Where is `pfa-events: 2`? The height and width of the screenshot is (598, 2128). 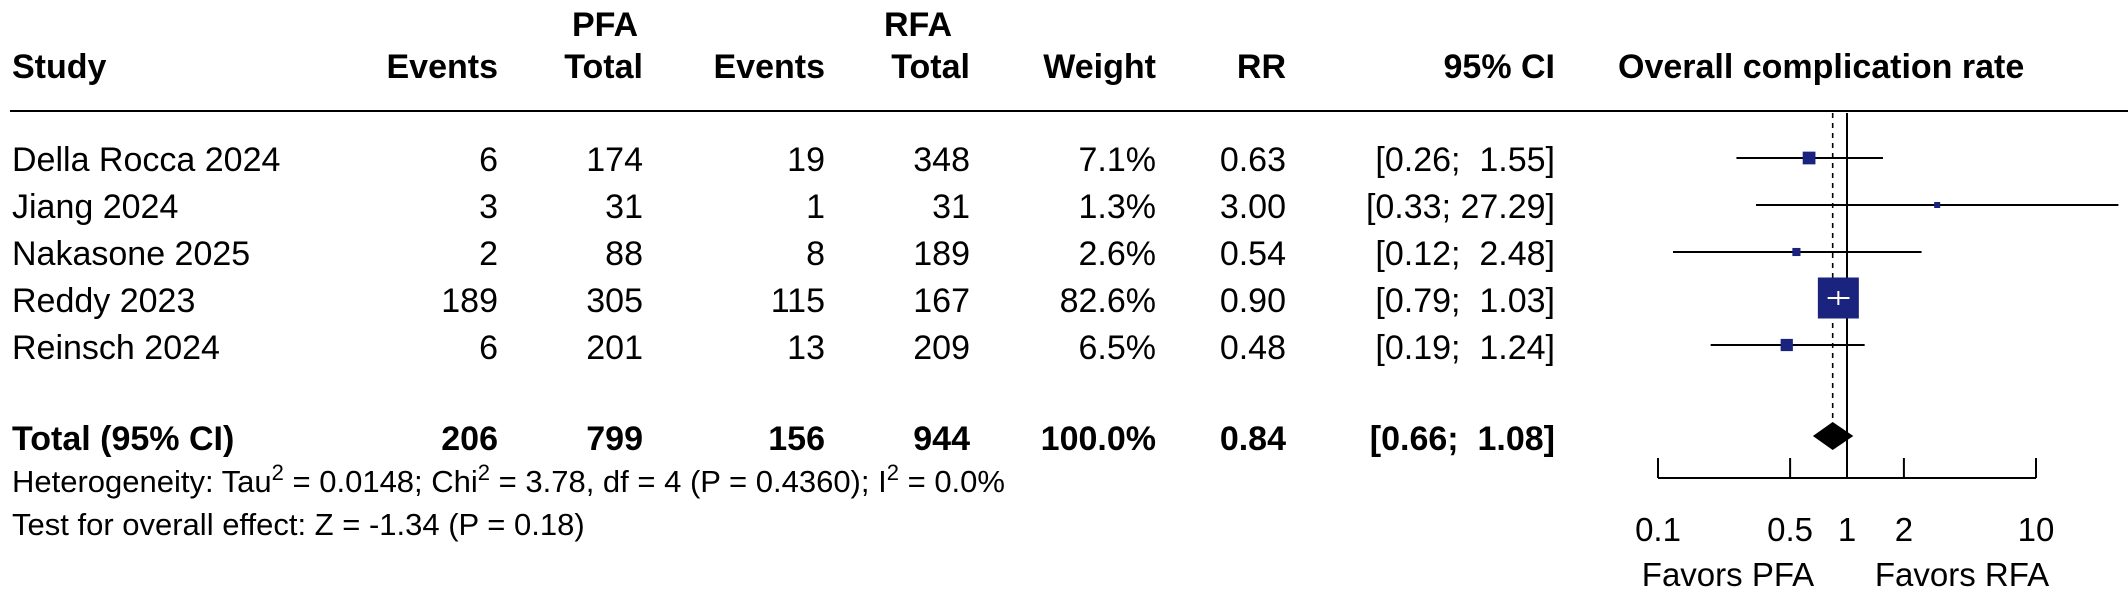 pfa-events: 2 is located at coordinates (488, 254).